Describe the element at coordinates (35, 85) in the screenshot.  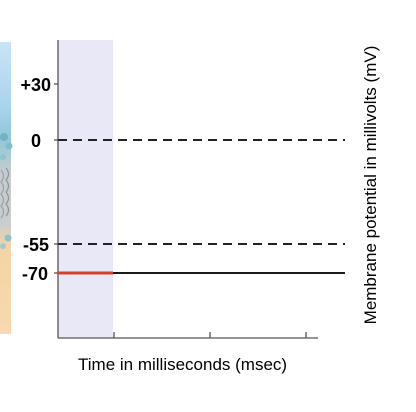
I see `y-tick-label-plus30: +30` at that location.